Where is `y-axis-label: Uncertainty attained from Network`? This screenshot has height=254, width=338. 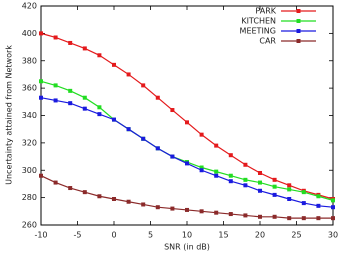 y-axis-label: Uncertainty attained from Network is located at coordinates (9, 115).